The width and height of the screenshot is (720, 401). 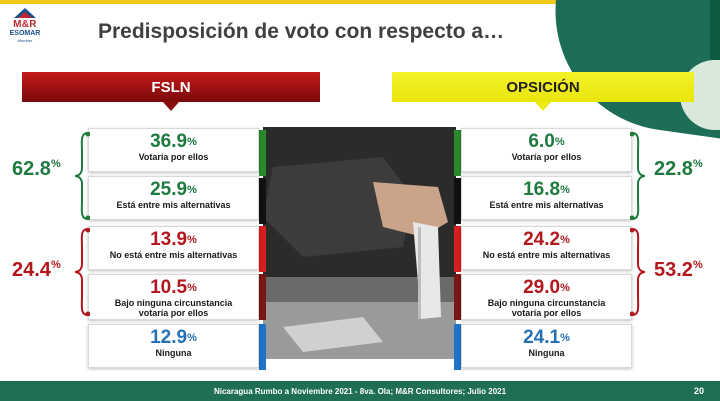 What do you see at coordinates (546, 255) in the screenshot?
I see `opposition-label-no-alternativas: No está entre mis alternativas` at bounding box center [546, 255].